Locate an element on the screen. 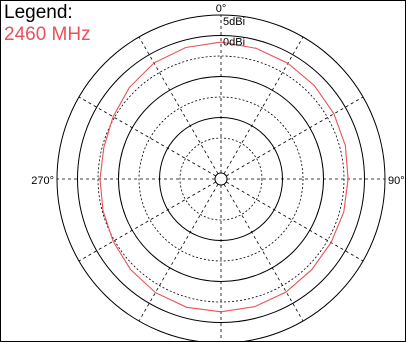 The width and height of the screenshot is (406, 342). ring-label: 5dBi is located at coordinates (234, 22).